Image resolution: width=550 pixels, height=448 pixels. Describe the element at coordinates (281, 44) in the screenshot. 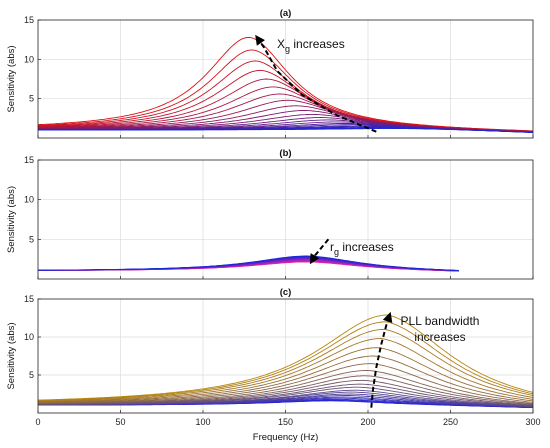

I see `annotation-main: X` at that location.